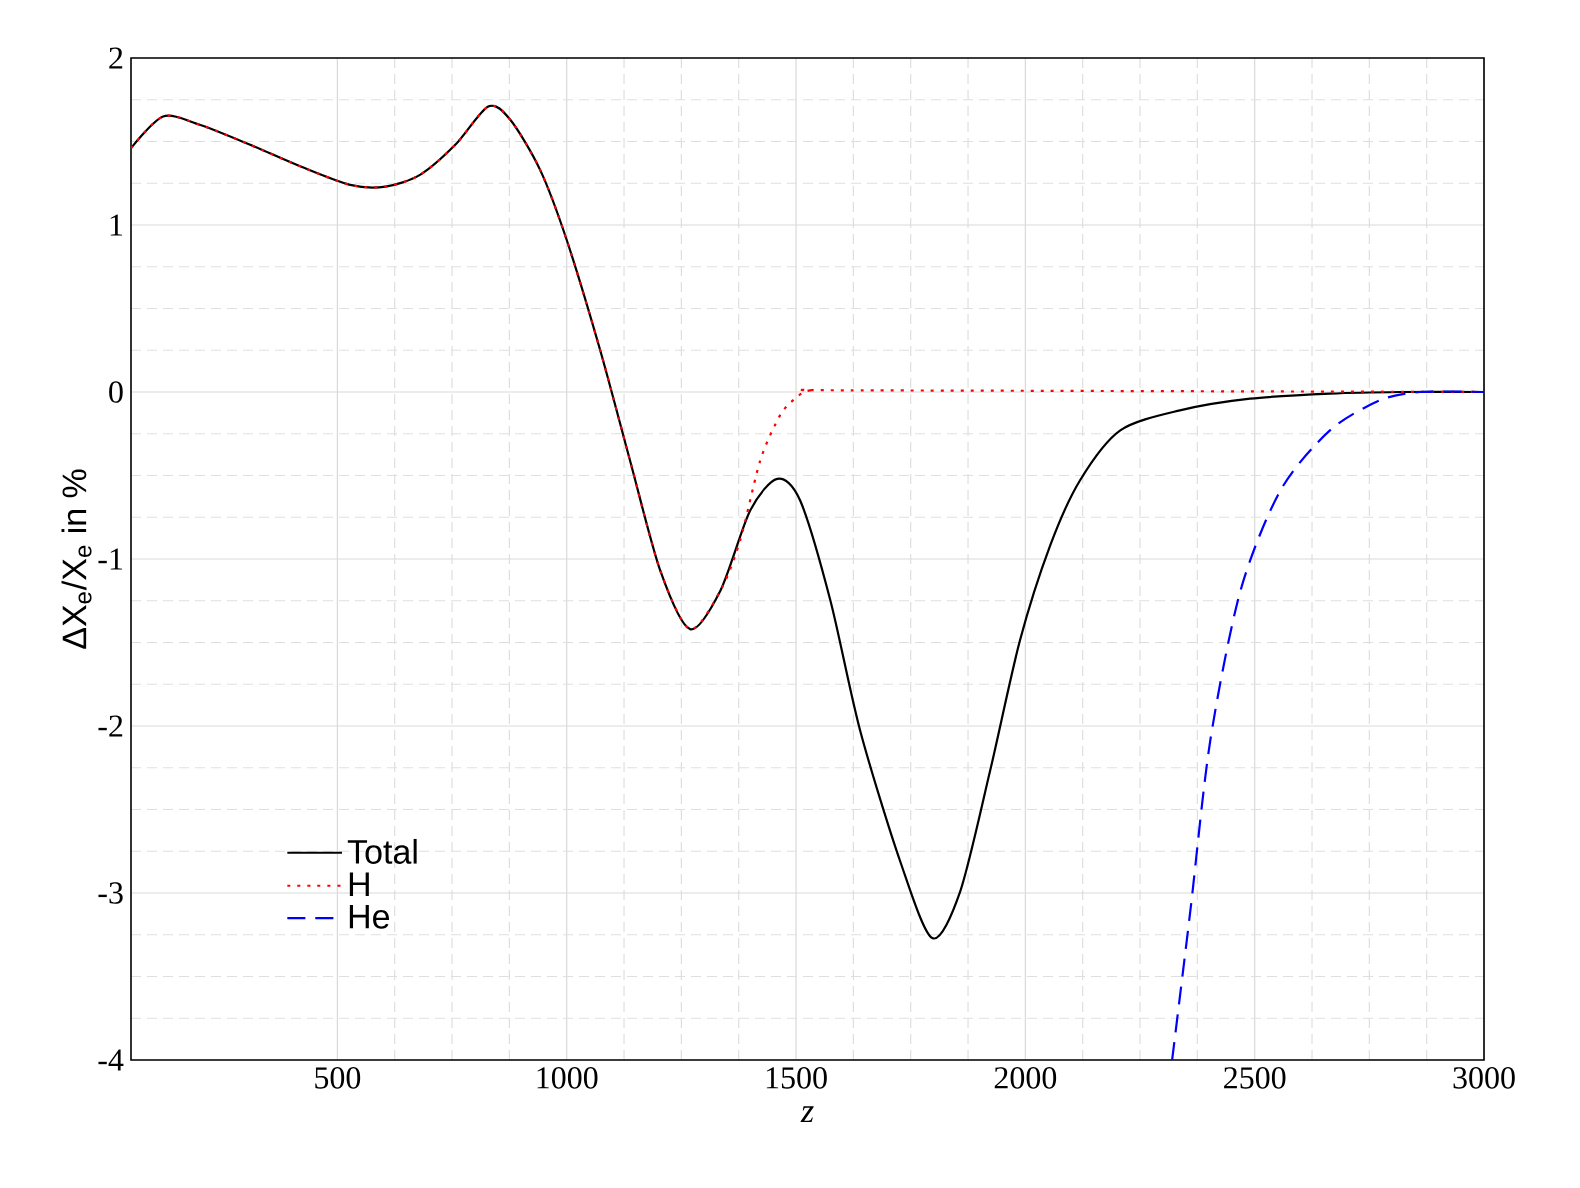 The height and width of the screenshot is (1188, 1580). What do you see at coordinates (111, 1060) in the screenshot?
I see `y-tick-label: -4` at bounding box center [111, 1060].